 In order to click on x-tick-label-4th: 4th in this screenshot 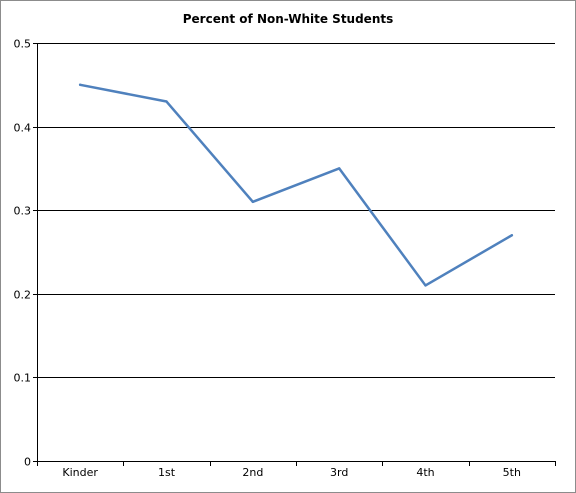, I will do `click(425, 472)`.